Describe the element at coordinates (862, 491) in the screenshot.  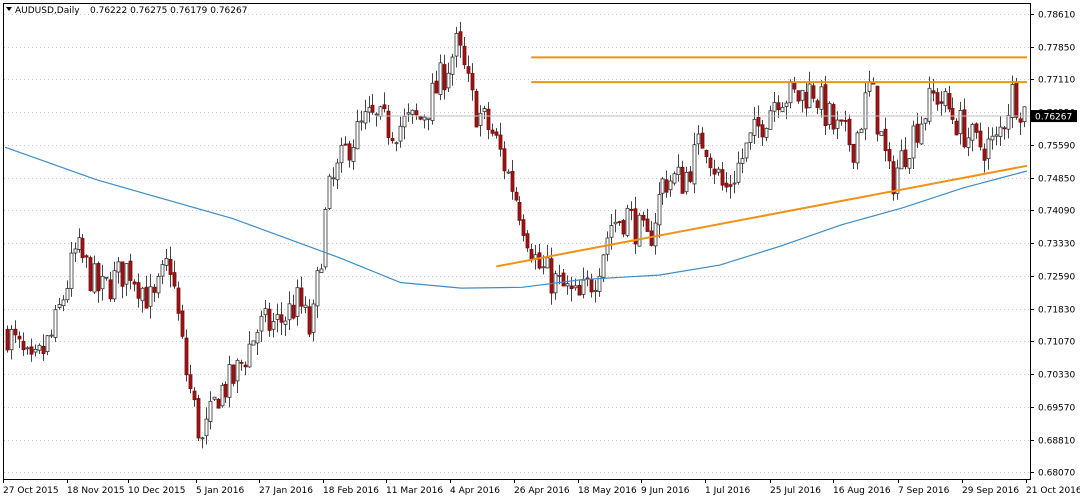
I see `x-tick-label: 16 Aug 2016` at that location.